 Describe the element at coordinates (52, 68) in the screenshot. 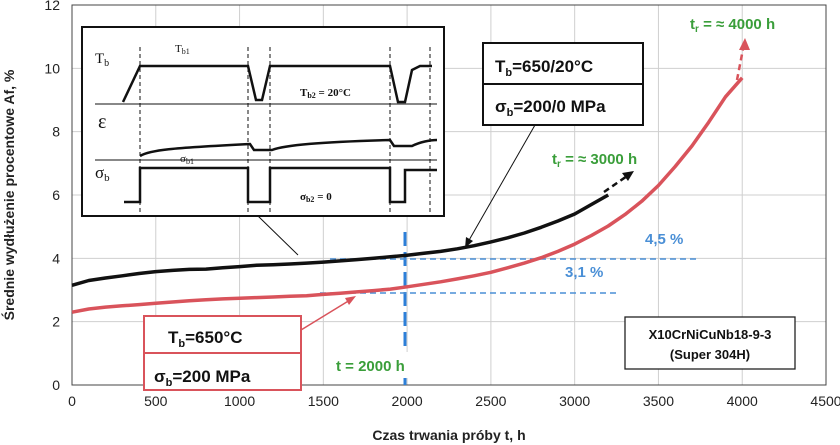

I see `y-tick-label: 10` at that location.